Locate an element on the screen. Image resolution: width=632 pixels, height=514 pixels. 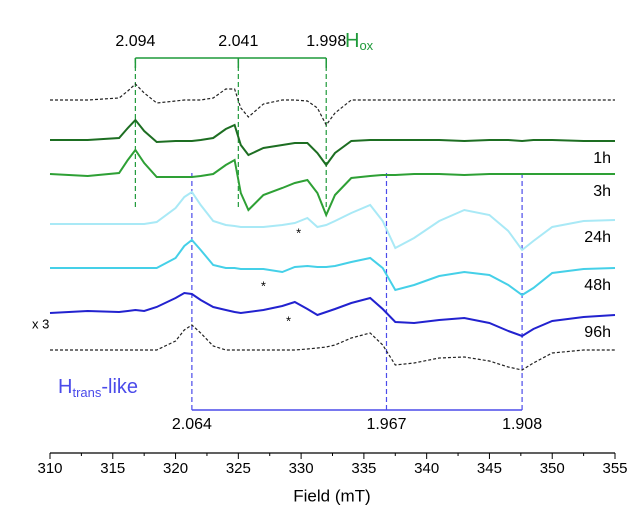
x-tick-label: 325 is located at coordinates (238, 468).